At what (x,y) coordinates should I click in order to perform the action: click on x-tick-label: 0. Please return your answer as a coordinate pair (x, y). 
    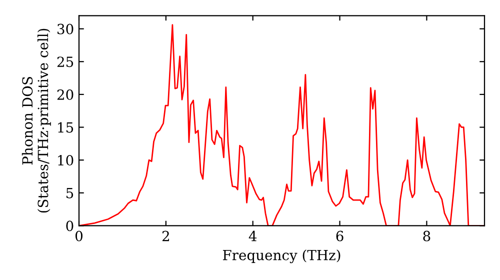
    Looking at the image, I should click on (78, 236).